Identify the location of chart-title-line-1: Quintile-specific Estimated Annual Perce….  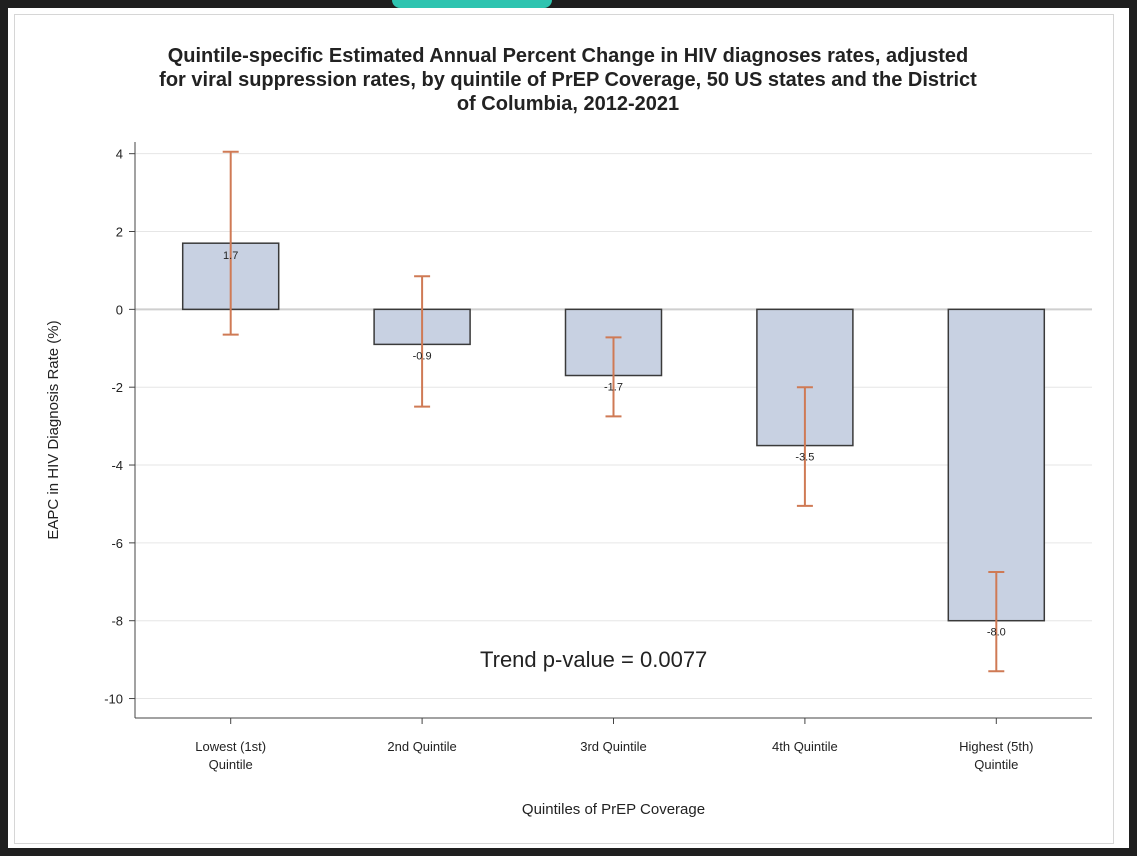
(568, 56).